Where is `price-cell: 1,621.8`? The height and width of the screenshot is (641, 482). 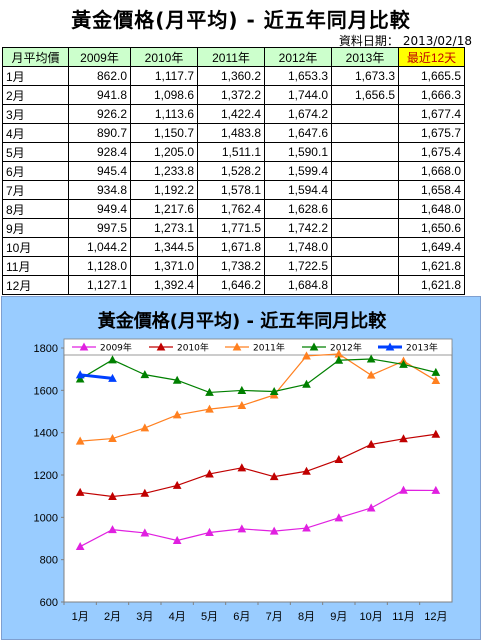
price-cell: 1,621.8 is located at coordinates (431, 285).